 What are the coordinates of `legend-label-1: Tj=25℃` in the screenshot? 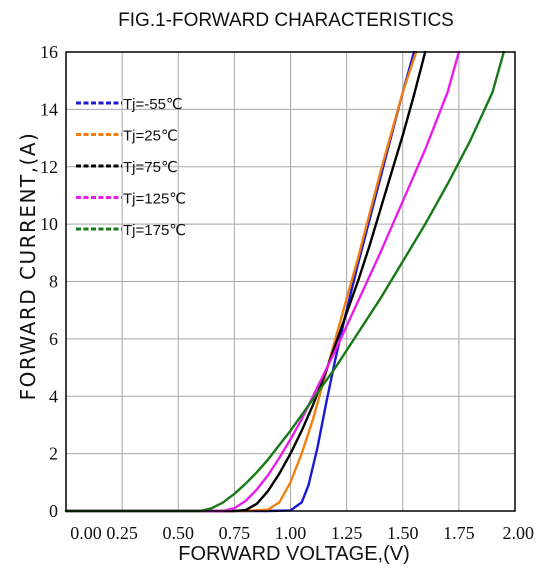 It's located at (150, 136).